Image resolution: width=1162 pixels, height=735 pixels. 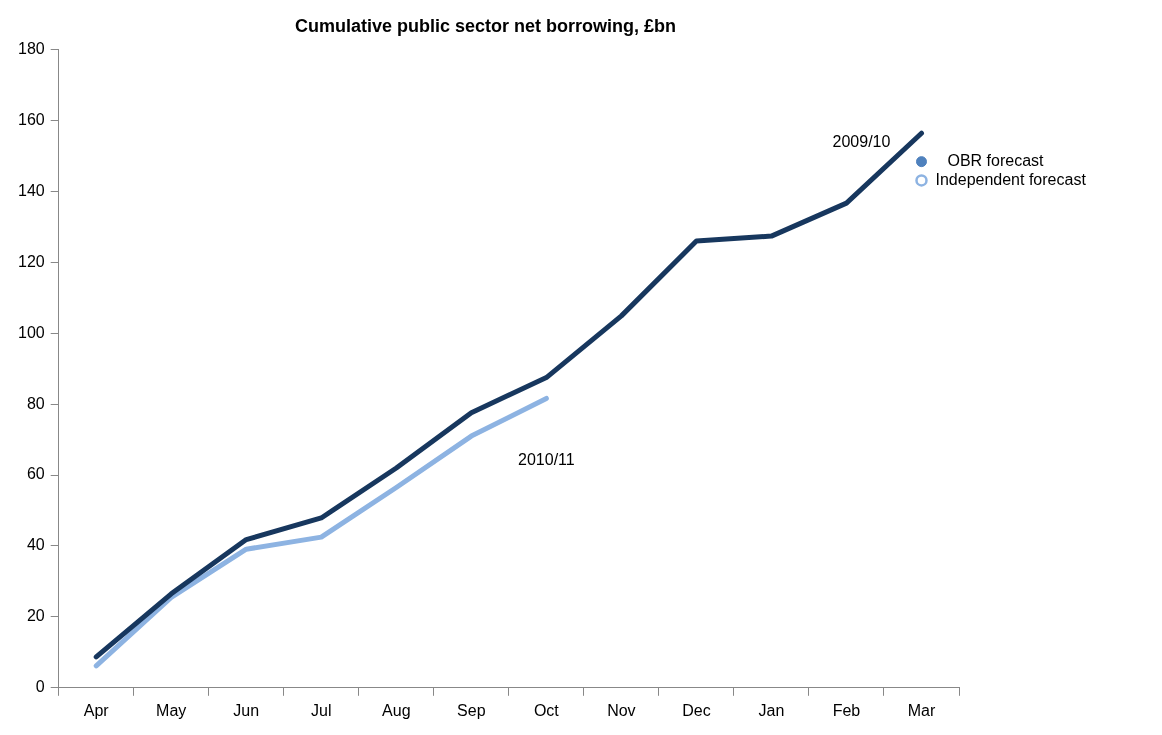 What do you see at coordinates (996, 161) in the screenshot?
I see `series-label: OBR forecast` at bounding box center [996, 161].